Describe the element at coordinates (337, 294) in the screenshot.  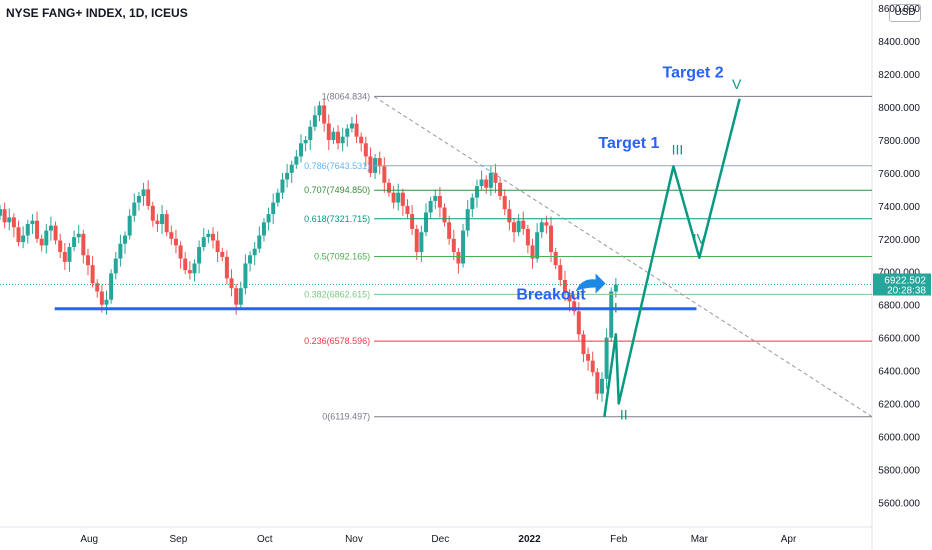
I see `fib-level-label: 0.382(6862.615)` at that location.